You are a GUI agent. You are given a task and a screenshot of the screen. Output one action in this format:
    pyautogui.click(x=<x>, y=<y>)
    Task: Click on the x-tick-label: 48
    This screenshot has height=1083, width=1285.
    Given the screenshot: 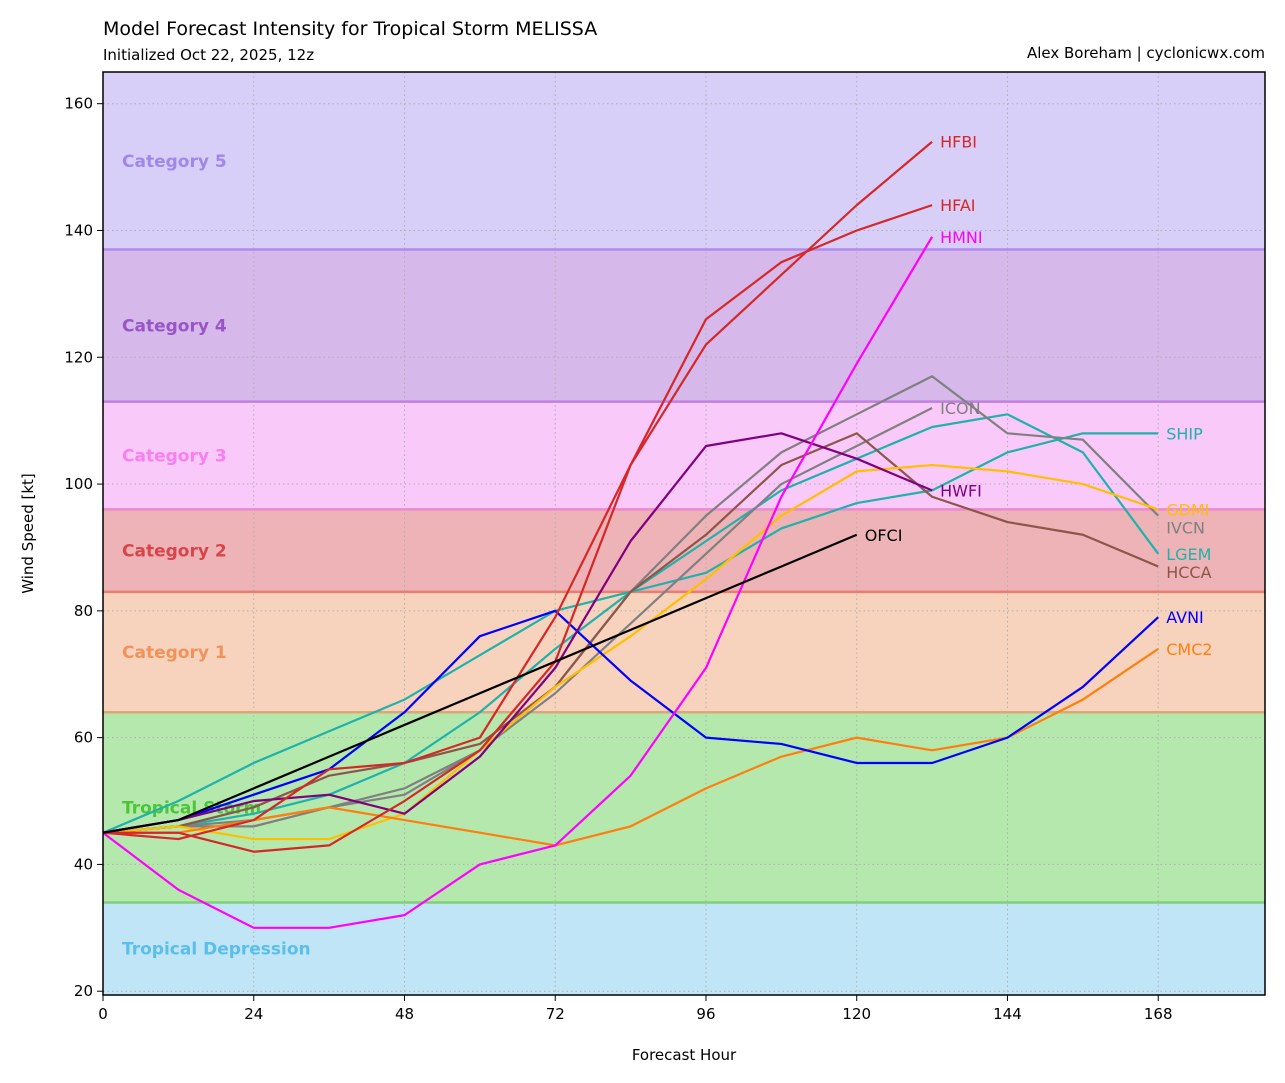 What is the action you would take?
    pyautogui.click(x=404, y=1014)
    